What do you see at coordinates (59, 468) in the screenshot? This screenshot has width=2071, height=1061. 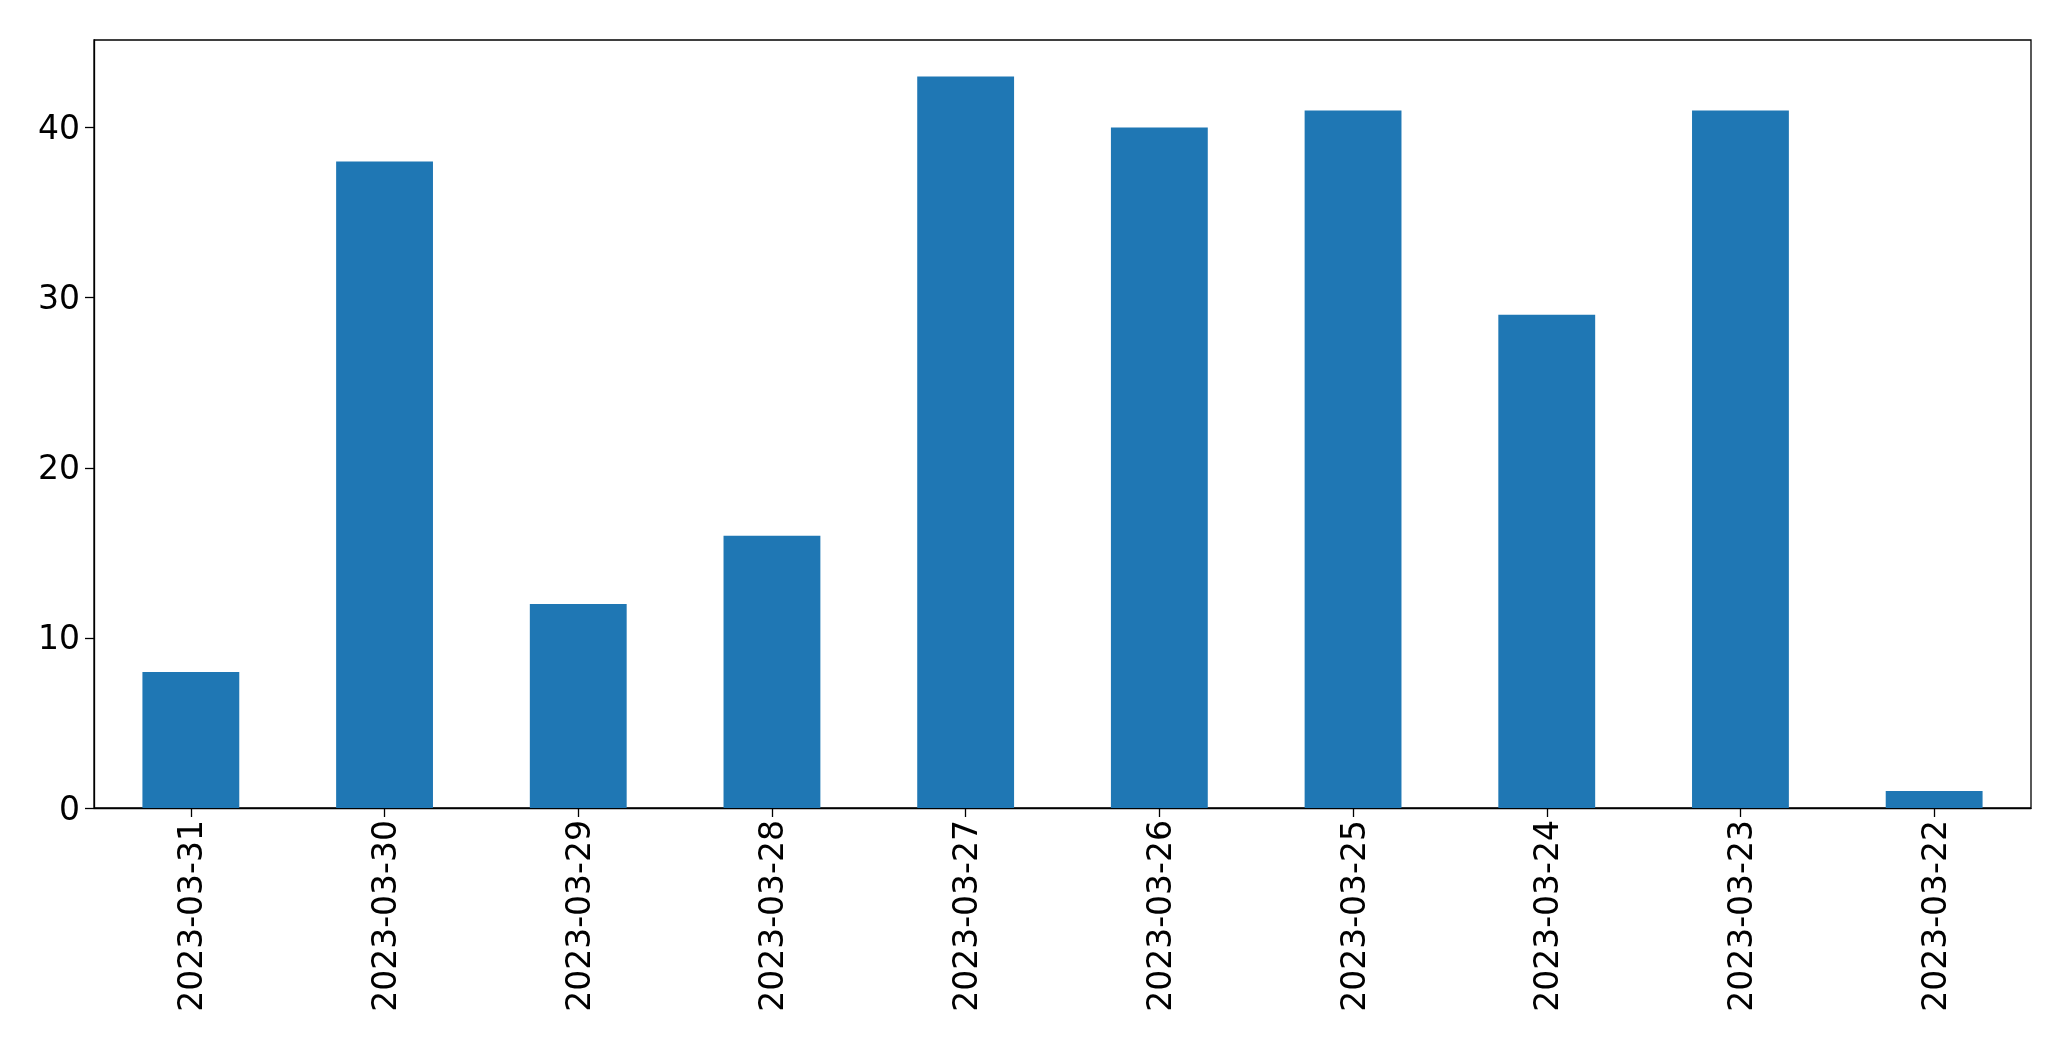 I see `y-tick-label: 20` at bounding box center [59, 468].